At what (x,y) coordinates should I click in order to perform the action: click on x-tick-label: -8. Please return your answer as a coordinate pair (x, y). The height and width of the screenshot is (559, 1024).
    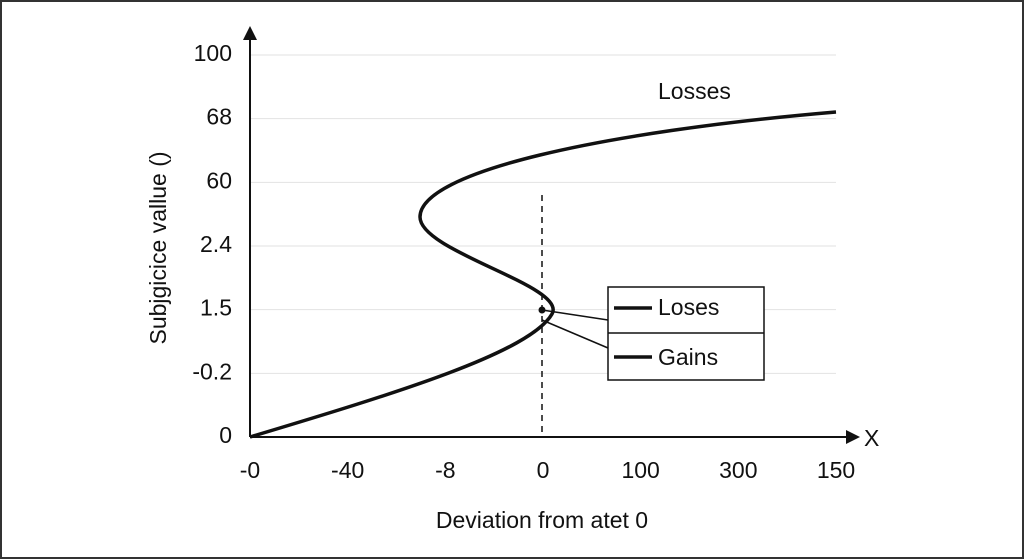
    Looking at the image, I should click on (445, 470).